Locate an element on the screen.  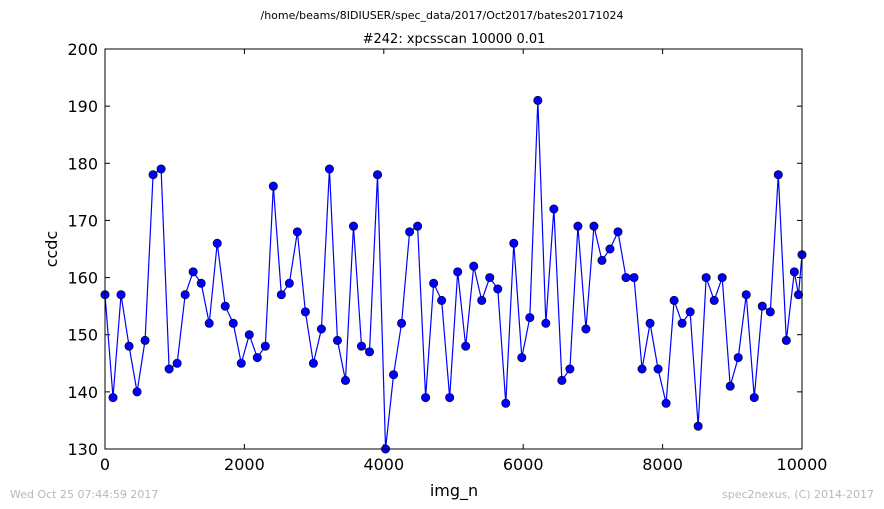
y-tick-label: 160 is located at coordinates (82, 278).